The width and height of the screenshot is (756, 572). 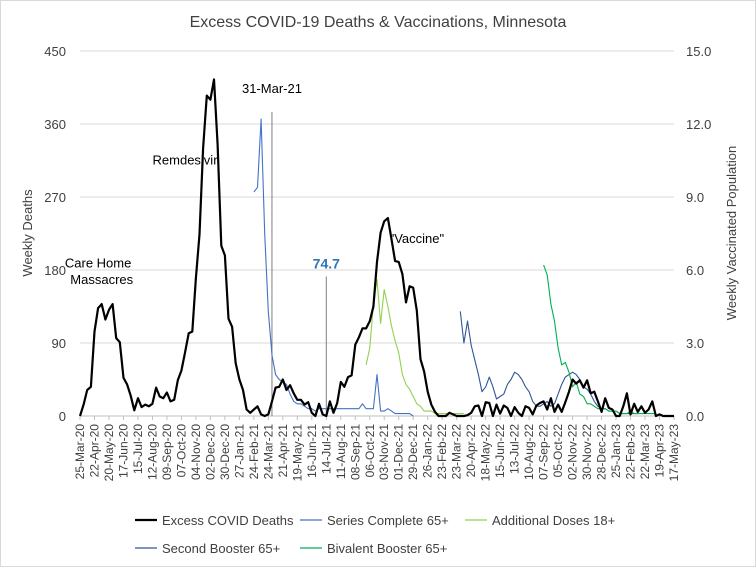 I want to click on x-tick-label: 14-Jul-21, so click(x=326, y=449).